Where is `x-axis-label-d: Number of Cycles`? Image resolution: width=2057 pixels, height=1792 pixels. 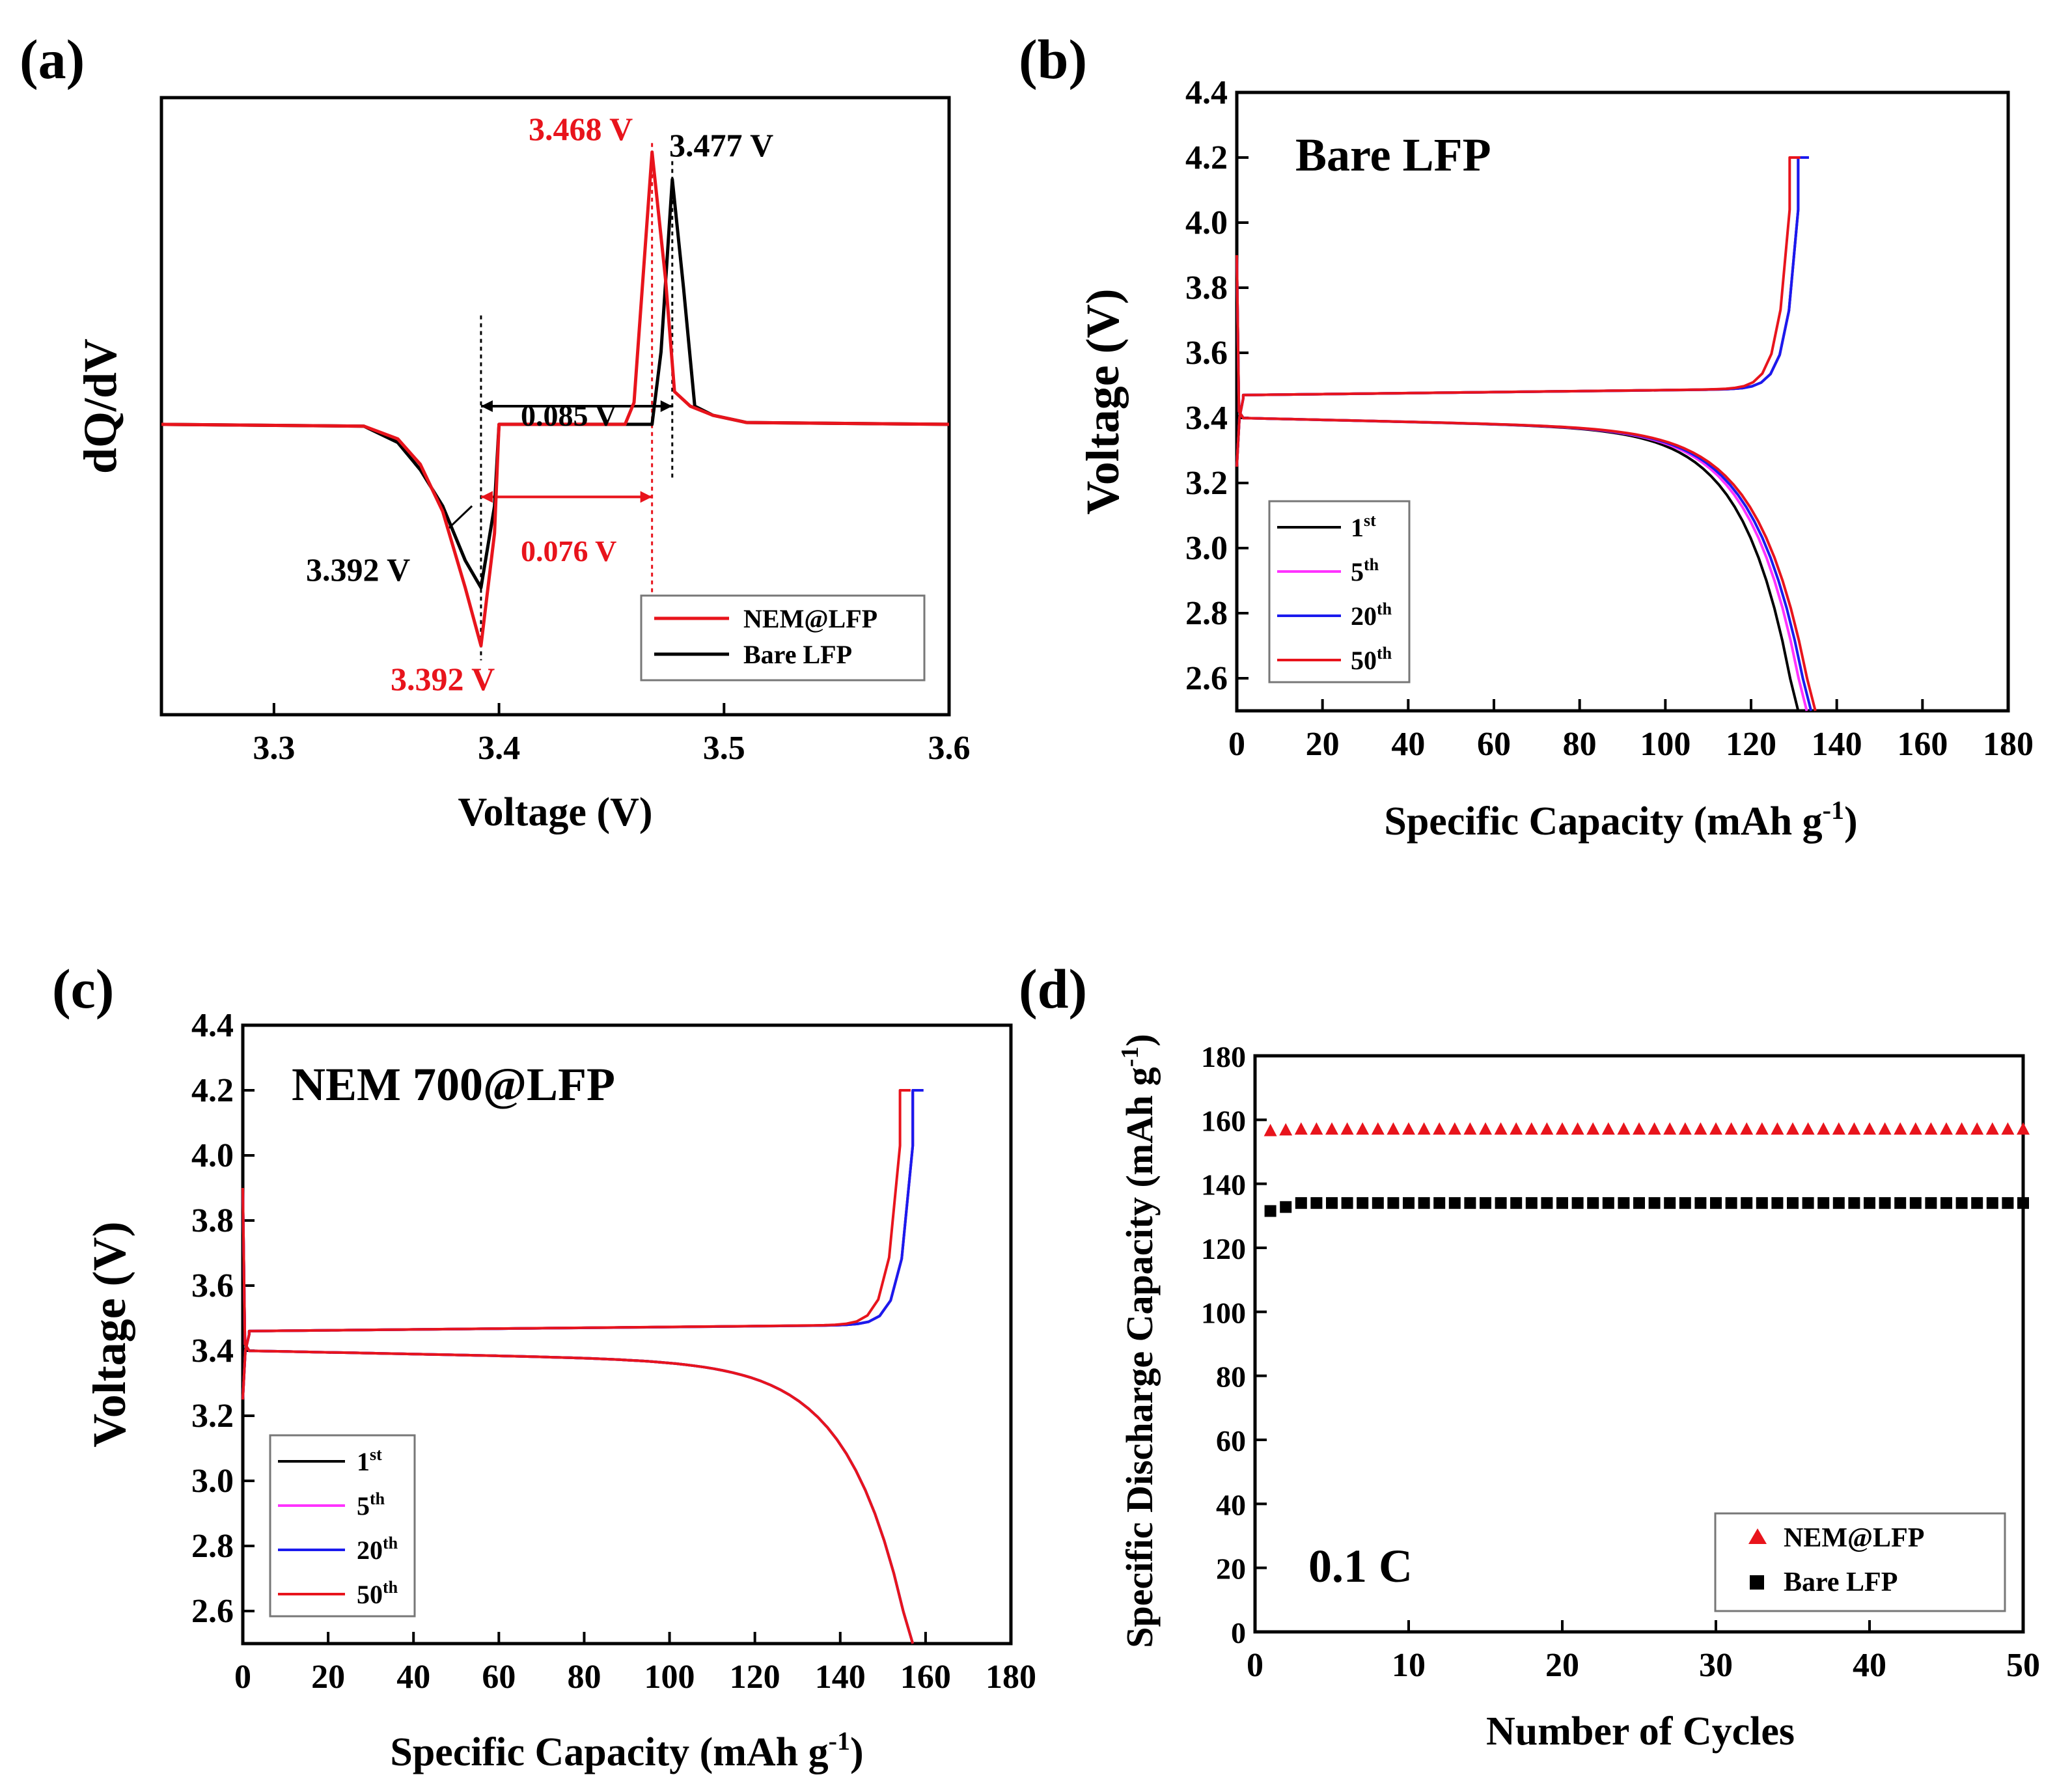 x-axis-label-d: Number of Cycles is located at coordinates (1640, 1732).